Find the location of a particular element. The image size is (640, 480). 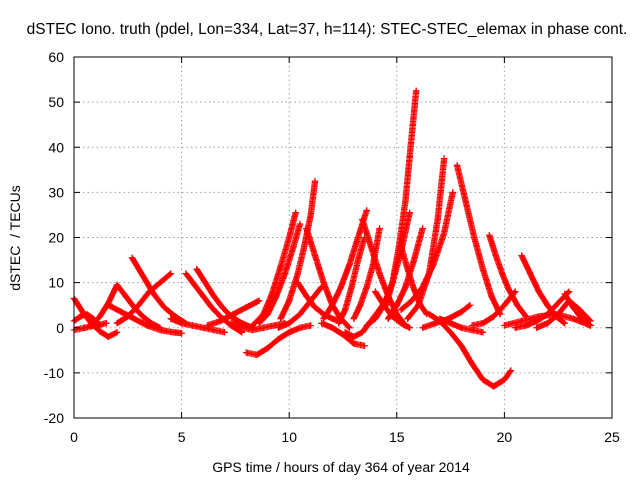

y-tick-label: 20 is located at coordinates (56, 238).